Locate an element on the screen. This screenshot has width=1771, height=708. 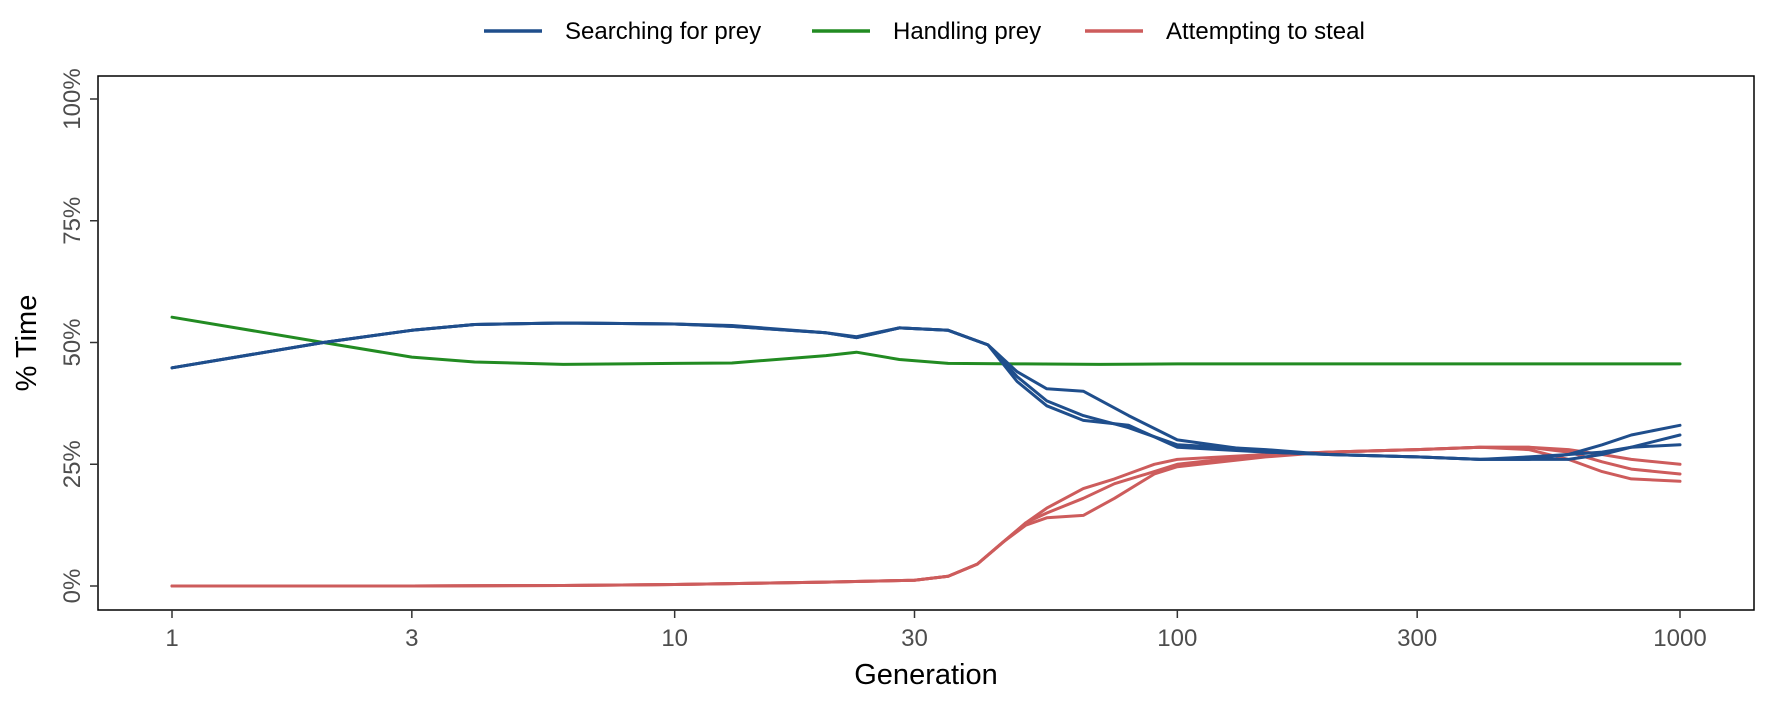
y-axis: 0% 25% 50% 75% 100% is located at coordinates (78, 335).